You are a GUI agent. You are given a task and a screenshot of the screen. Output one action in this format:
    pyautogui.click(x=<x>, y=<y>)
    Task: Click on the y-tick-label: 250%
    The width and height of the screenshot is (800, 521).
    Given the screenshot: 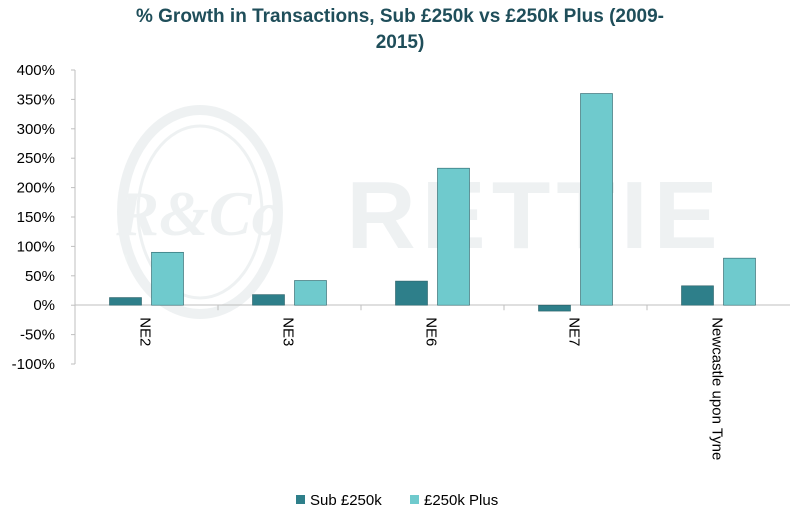 What is the action you would take?
    pyautogui.click(x=36, y=158)
    